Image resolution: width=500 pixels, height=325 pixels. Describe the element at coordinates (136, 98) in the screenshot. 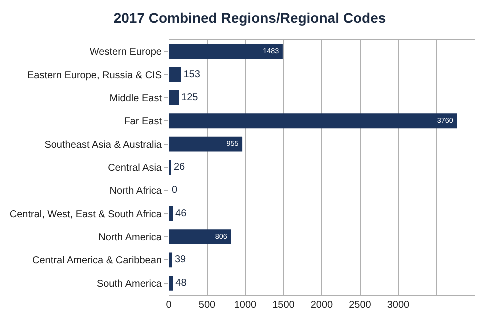

I see `y-tick-label: Middle East` at that location.